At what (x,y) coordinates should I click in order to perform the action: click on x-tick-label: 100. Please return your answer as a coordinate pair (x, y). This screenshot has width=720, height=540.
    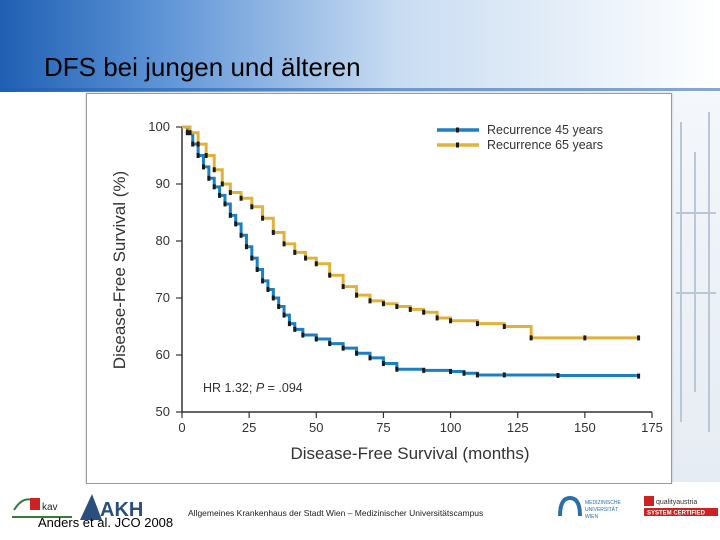
    Looking at the image, I should click on (451, 427).